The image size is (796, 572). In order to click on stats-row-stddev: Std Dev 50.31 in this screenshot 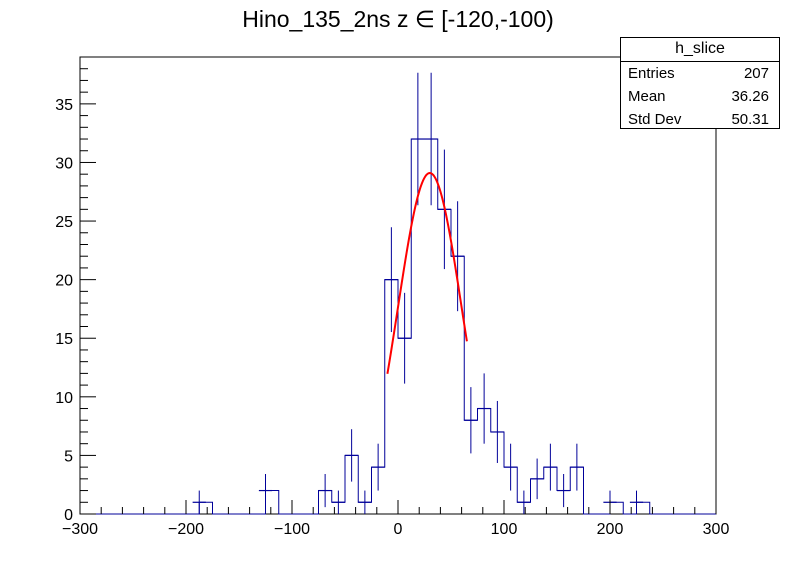, I will do `click(700, 119)`.